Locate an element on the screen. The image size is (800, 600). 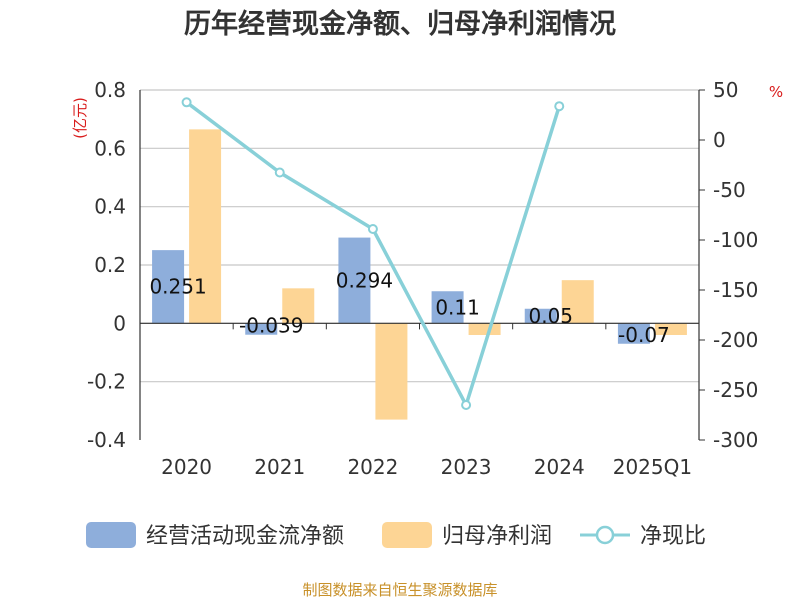
legend-marker-ratio is located at coordinates (605, 535).